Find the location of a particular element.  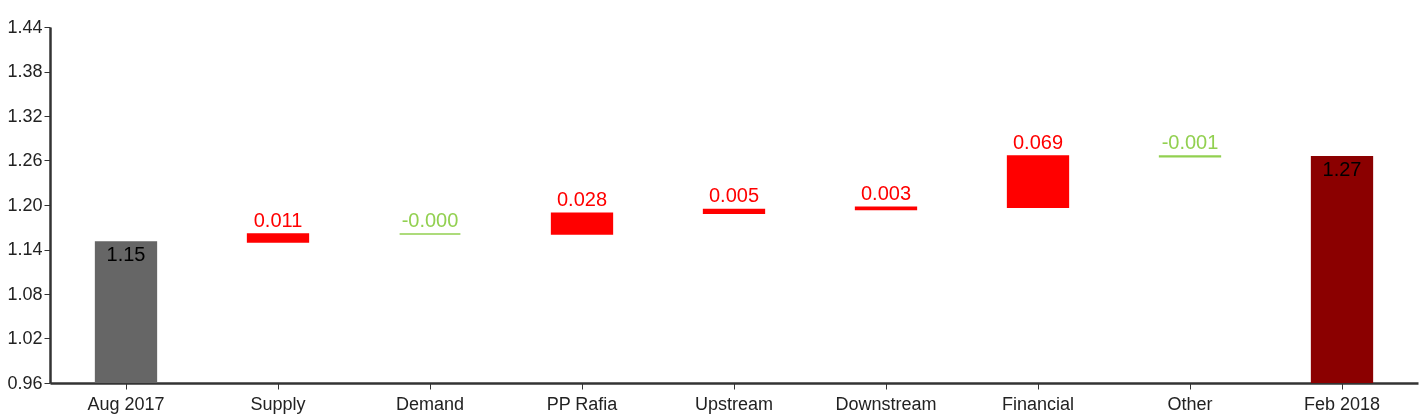

data-label: 0.005 is located at coordinates (734, 195).